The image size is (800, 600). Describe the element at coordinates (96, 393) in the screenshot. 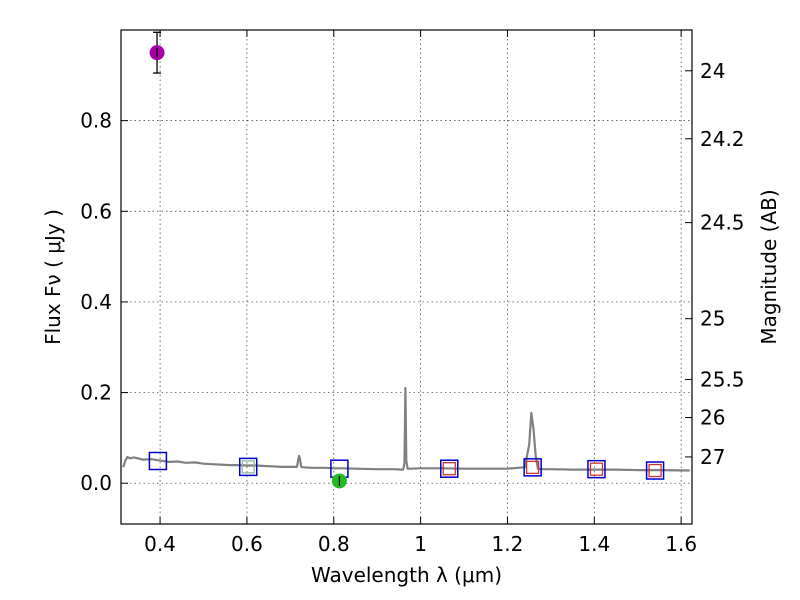

I see `y-tick-label: 0.2` at that location.